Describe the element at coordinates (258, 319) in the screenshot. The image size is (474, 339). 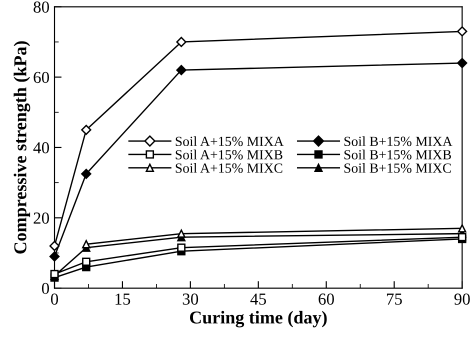
I see `x-axis-title: Curing time (day)` at that location.